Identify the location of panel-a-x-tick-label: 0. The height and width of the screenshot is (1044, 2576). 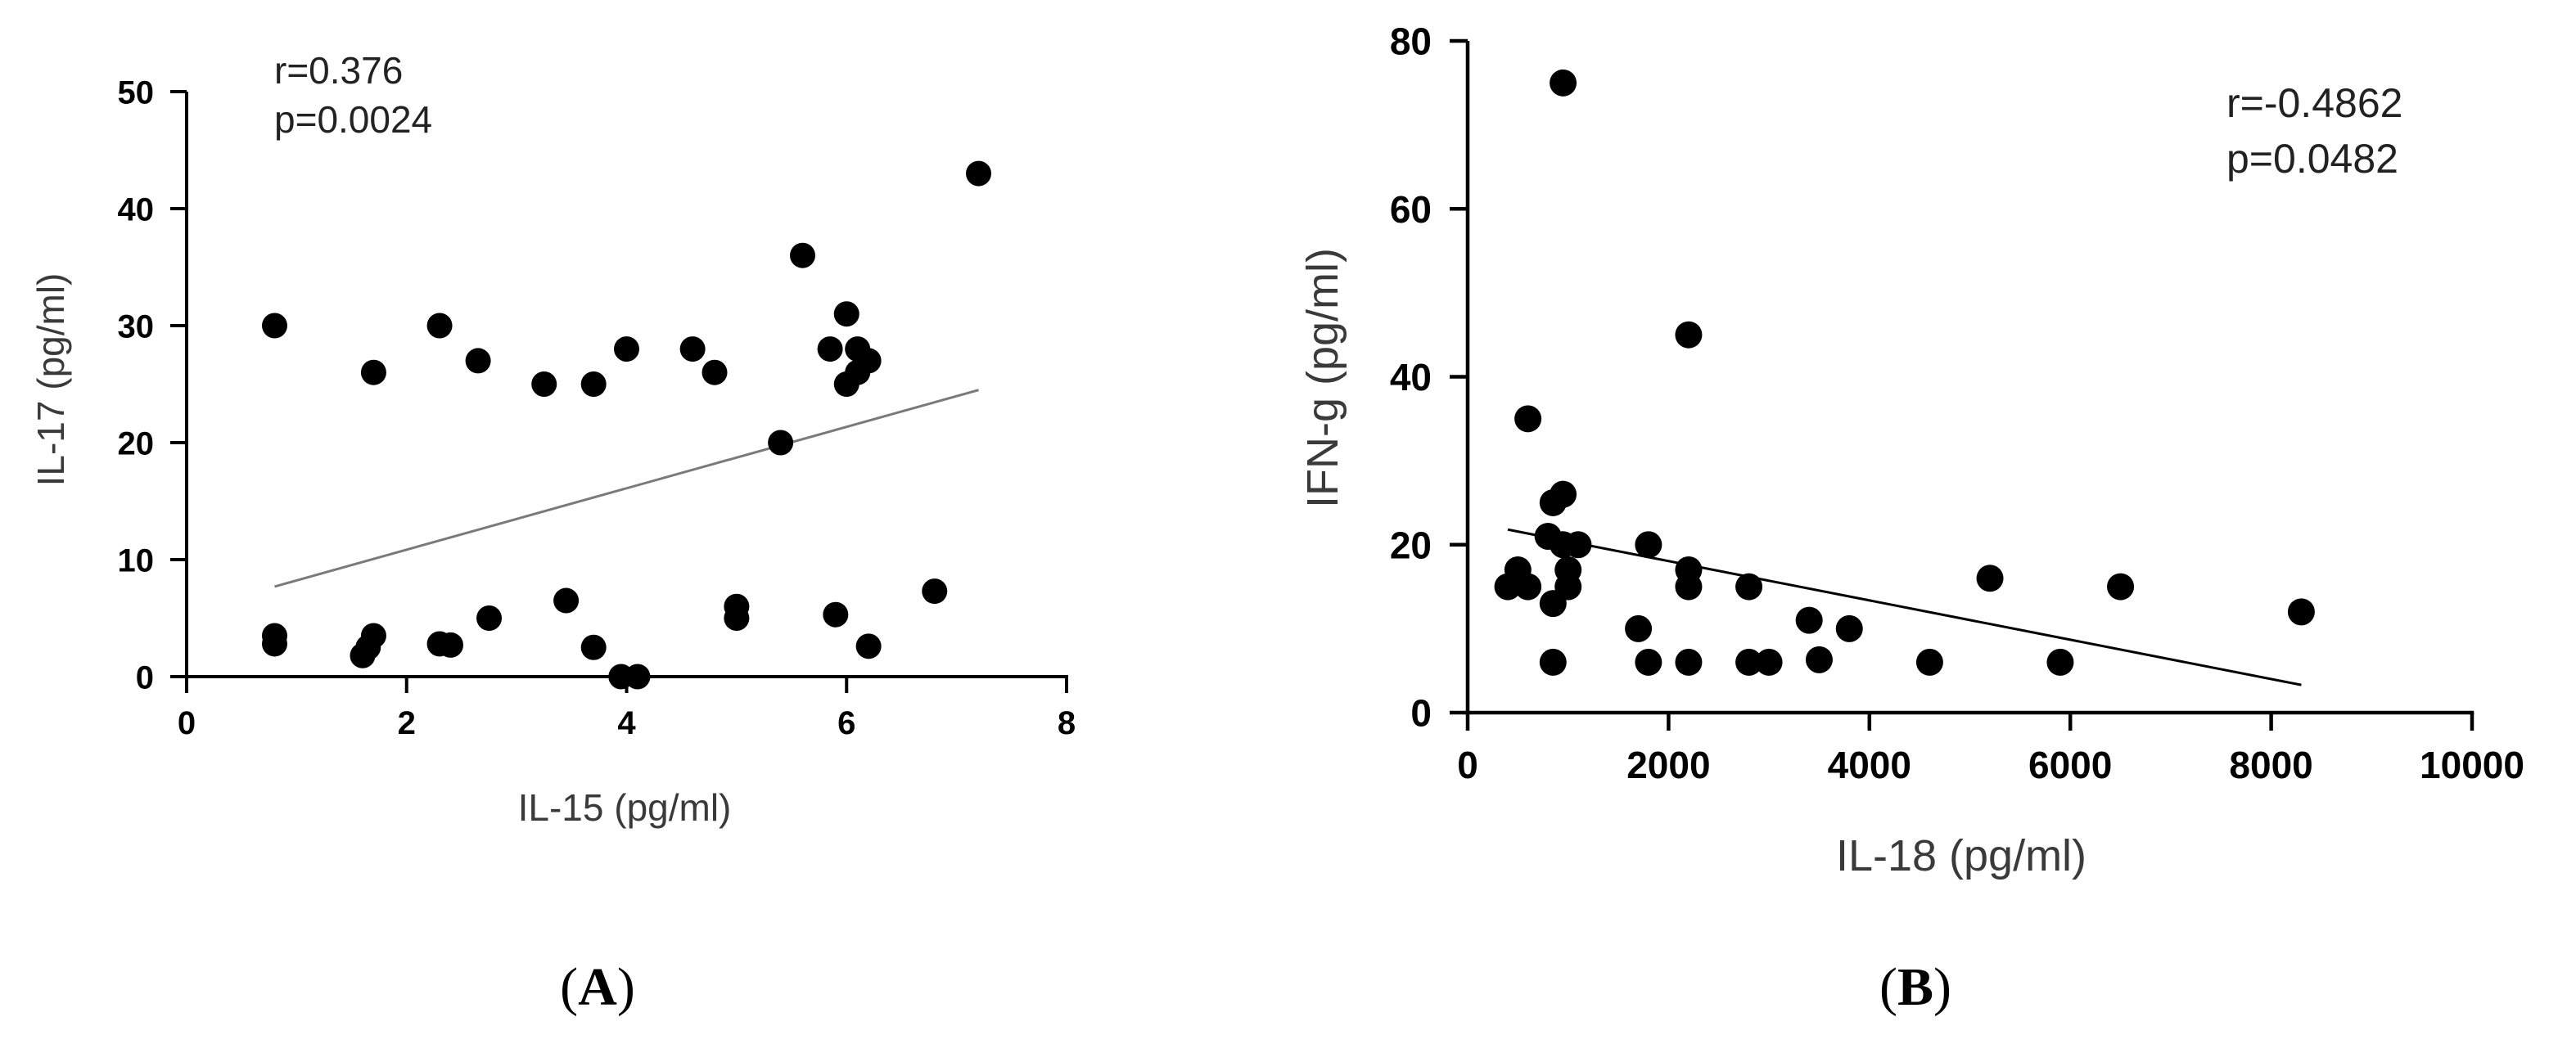
(187, 723).